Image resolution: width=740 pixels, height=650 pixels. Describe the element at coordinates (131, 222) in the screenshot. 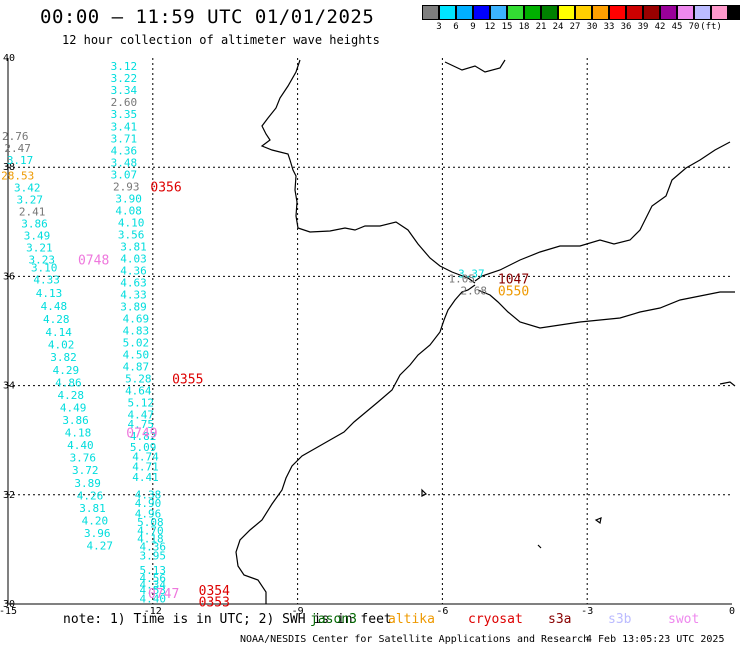

I see `wave-height-label: 4.10` at that location.